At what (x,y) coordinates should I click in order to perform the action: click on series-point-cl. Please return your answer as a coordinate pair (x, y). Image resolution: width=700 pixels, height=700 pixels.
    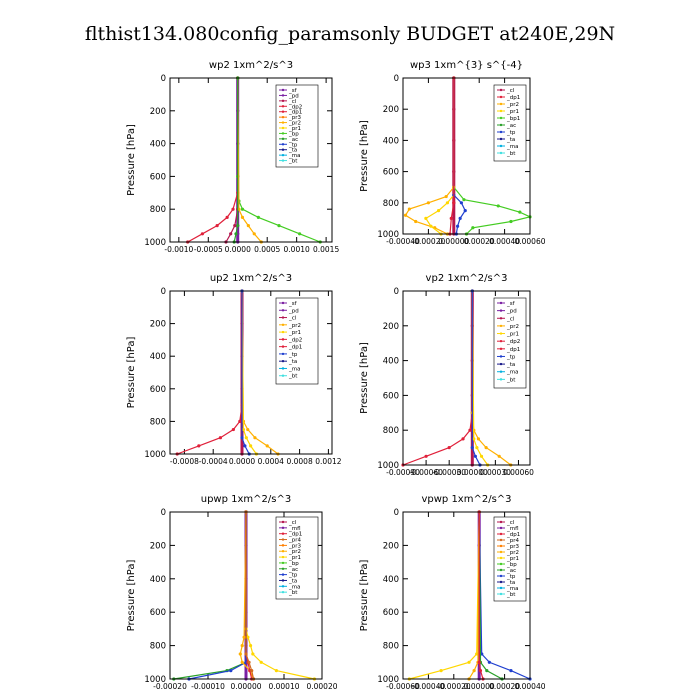
    Looking at the image, I should click on (231, 234).